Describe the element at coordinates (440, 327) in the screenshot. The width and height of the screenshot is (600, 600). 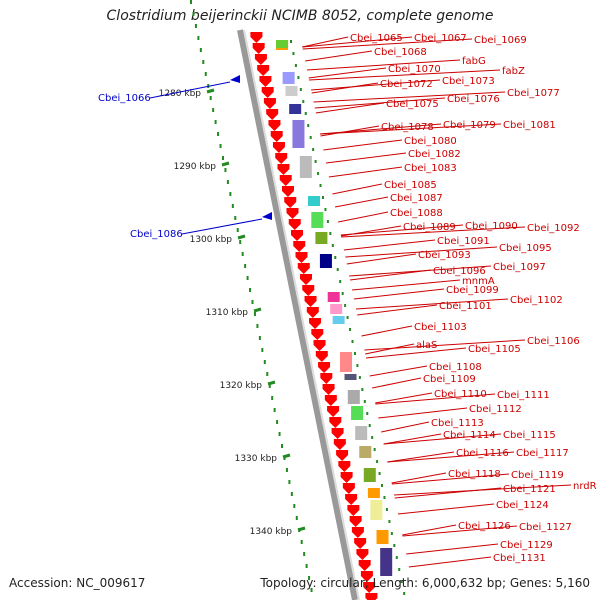
I see `gene-label: Cbei_1103` at that location.